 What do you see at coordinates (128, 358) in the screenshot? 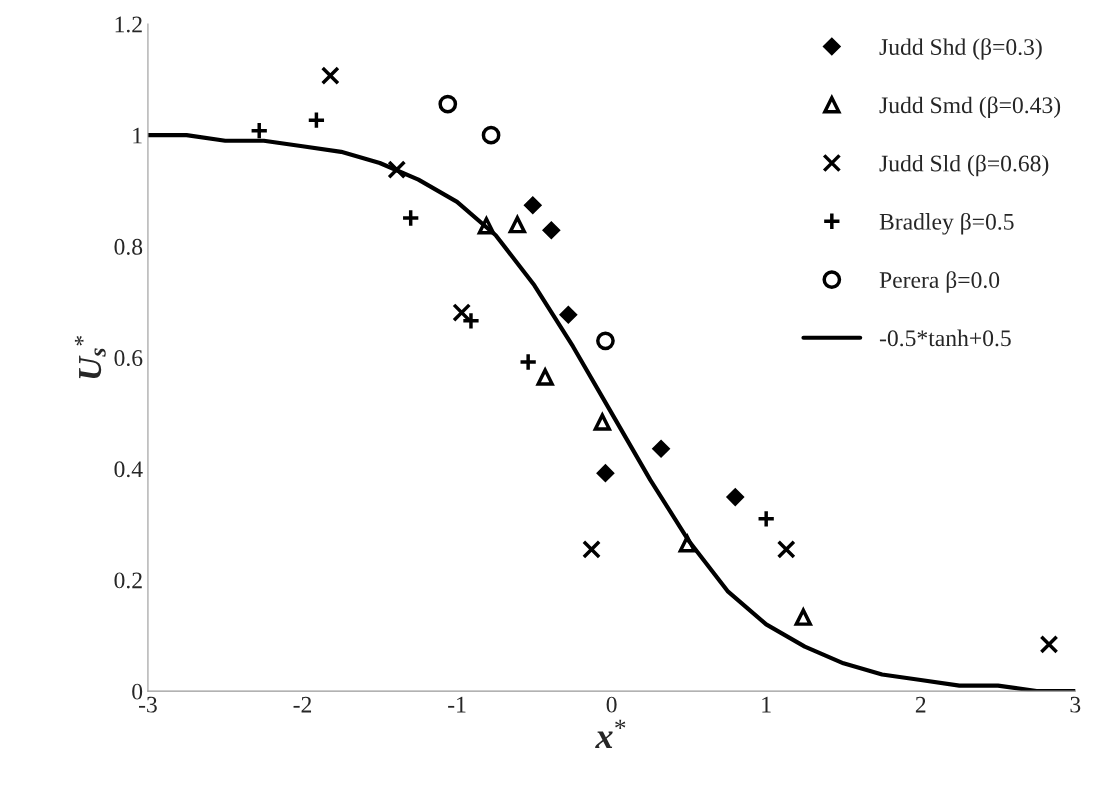
I see `y-tick-label: 0.6` at bounding box center [128, 358].